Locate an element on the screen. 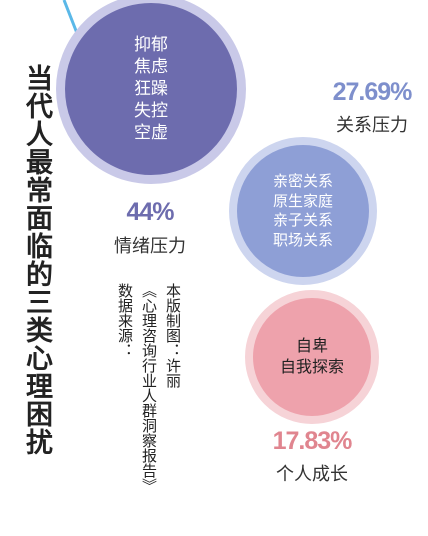  personal-growth-percent: 17.83% is located at coordinates (312, 441).